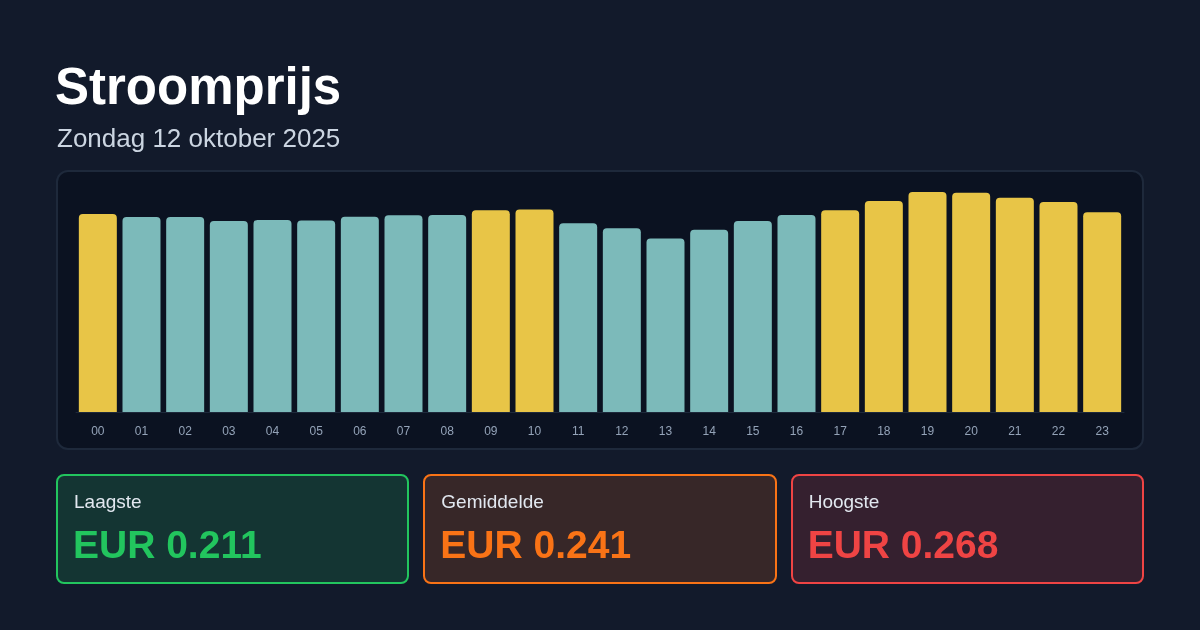 Image resolution: width=1200 pixels, height=630 pixels. What do you see at coordinates (198, 86) in the screenshot?
I see `chart-title: Stroomprijs` at bounding box center [198, 86].